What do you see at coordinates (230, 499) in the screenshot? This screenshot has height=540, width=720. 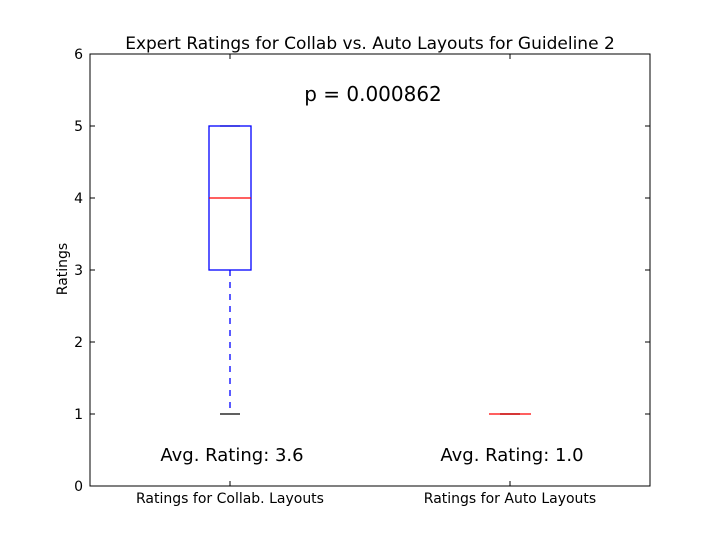 I see `x-tick-label: Ratings for Collab. Layouts` at bounding box center [230, 499].